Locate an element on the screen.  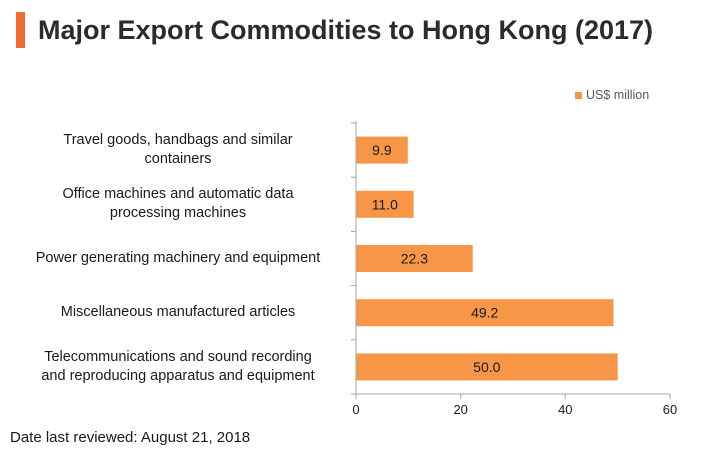
category-label: Power generating machinery and equipment is located at coordinates (178, 258).